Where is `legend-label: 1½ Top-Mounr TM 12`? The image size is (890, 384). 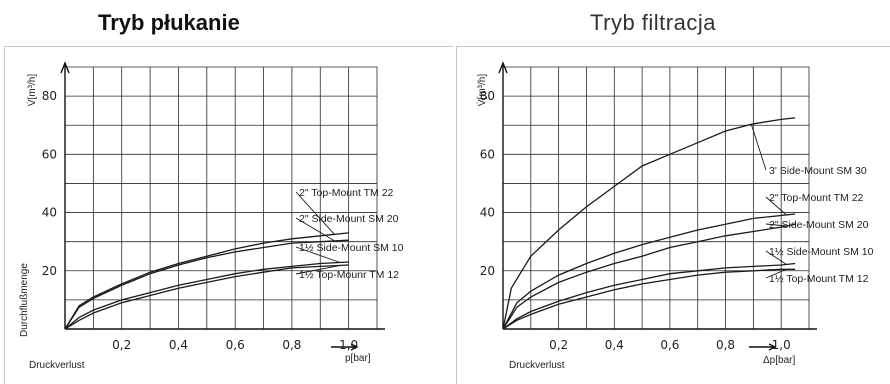
legend-label: 1½ Top-Mounr TM 12 is located at coordinates (349, 275).